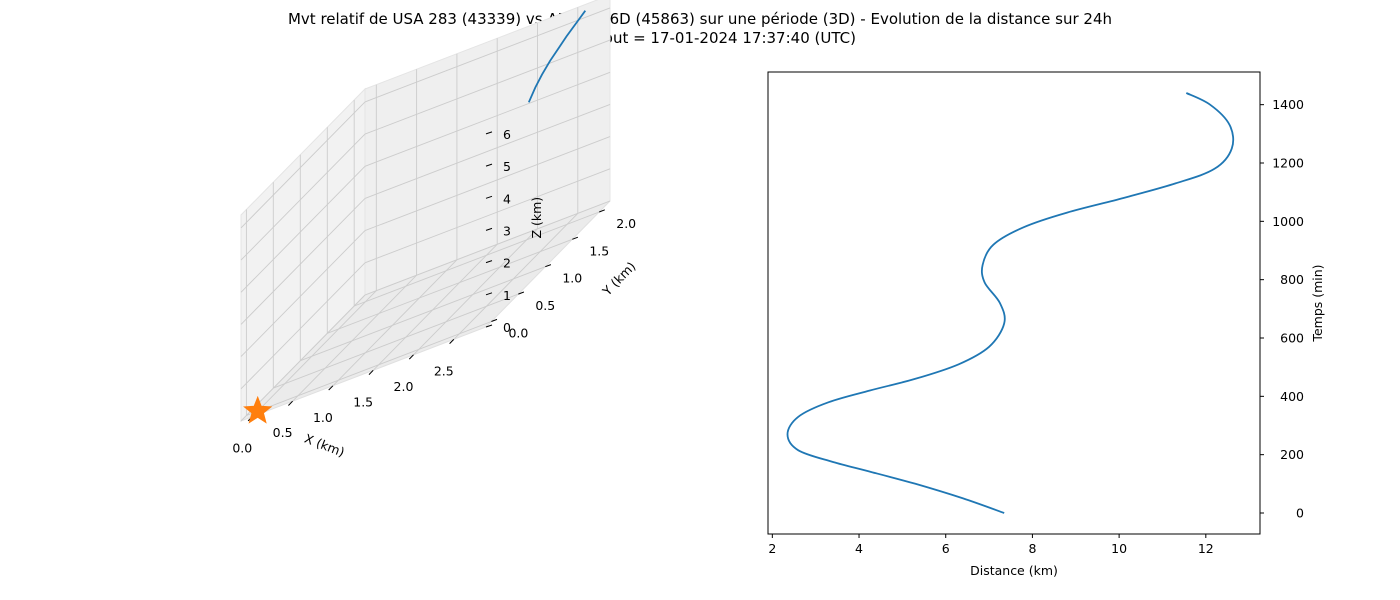 The image size is (1400, 600). What do you see at coordinates (242, 448) in the screenshot?
I see `x-axis-tick-label: 0.0` at bounding box center [242, 448].